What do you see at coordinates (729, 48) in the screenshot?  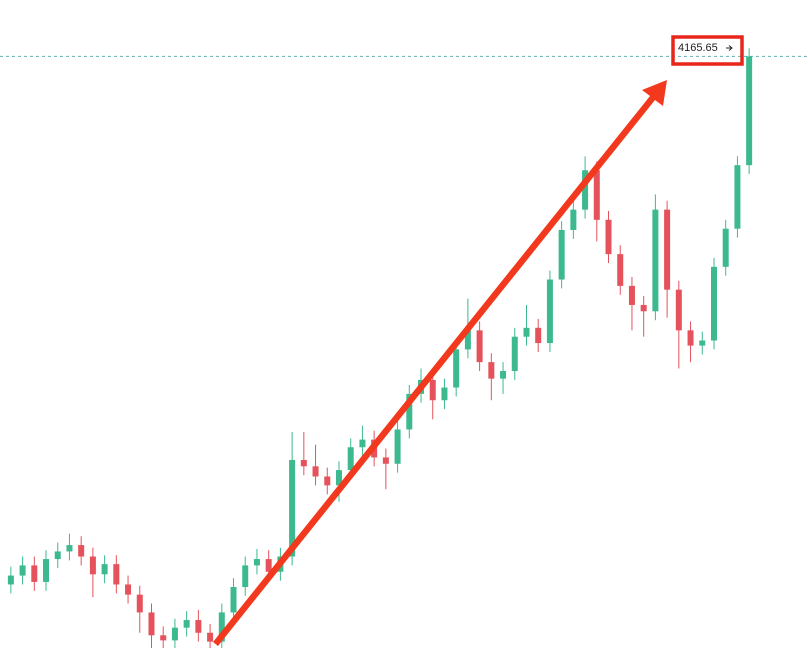 I see `price-label-arrow` at bounding box center [729, 48].